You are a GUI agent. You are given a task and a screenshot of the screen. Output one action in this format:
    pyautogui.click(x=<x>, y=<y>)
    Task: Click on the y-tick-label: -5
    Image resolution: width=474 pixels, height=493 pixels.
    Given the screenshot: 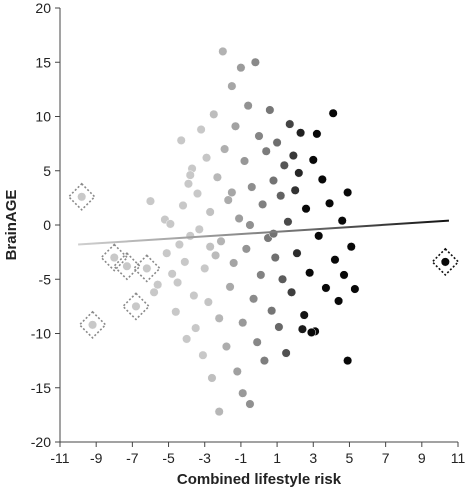 What is the action you would take?
    pyautogui.click(x=45, y=279)
    